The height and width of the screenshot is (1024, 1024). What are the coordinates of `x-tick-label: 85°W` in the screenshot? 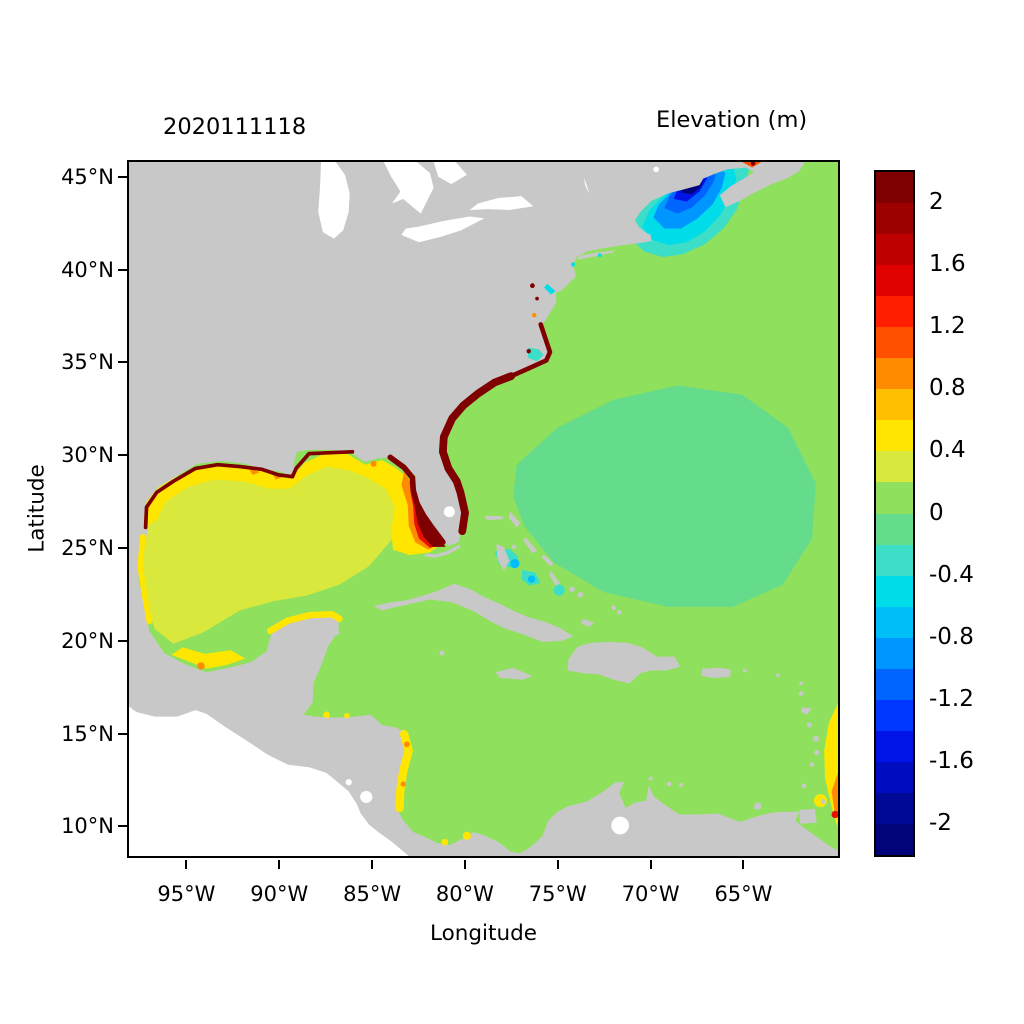 It's located at (372, 894).